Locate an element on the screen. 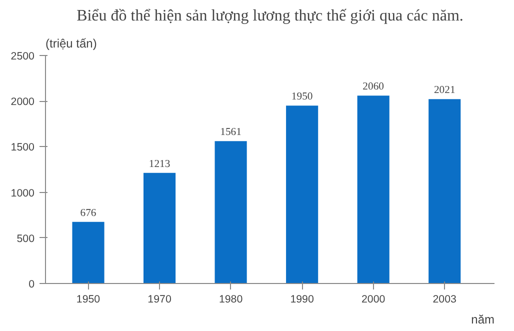 The width and height of the screenshot is (514, 331). y-tick-label: 1000 is located at coordinates (22, 193).